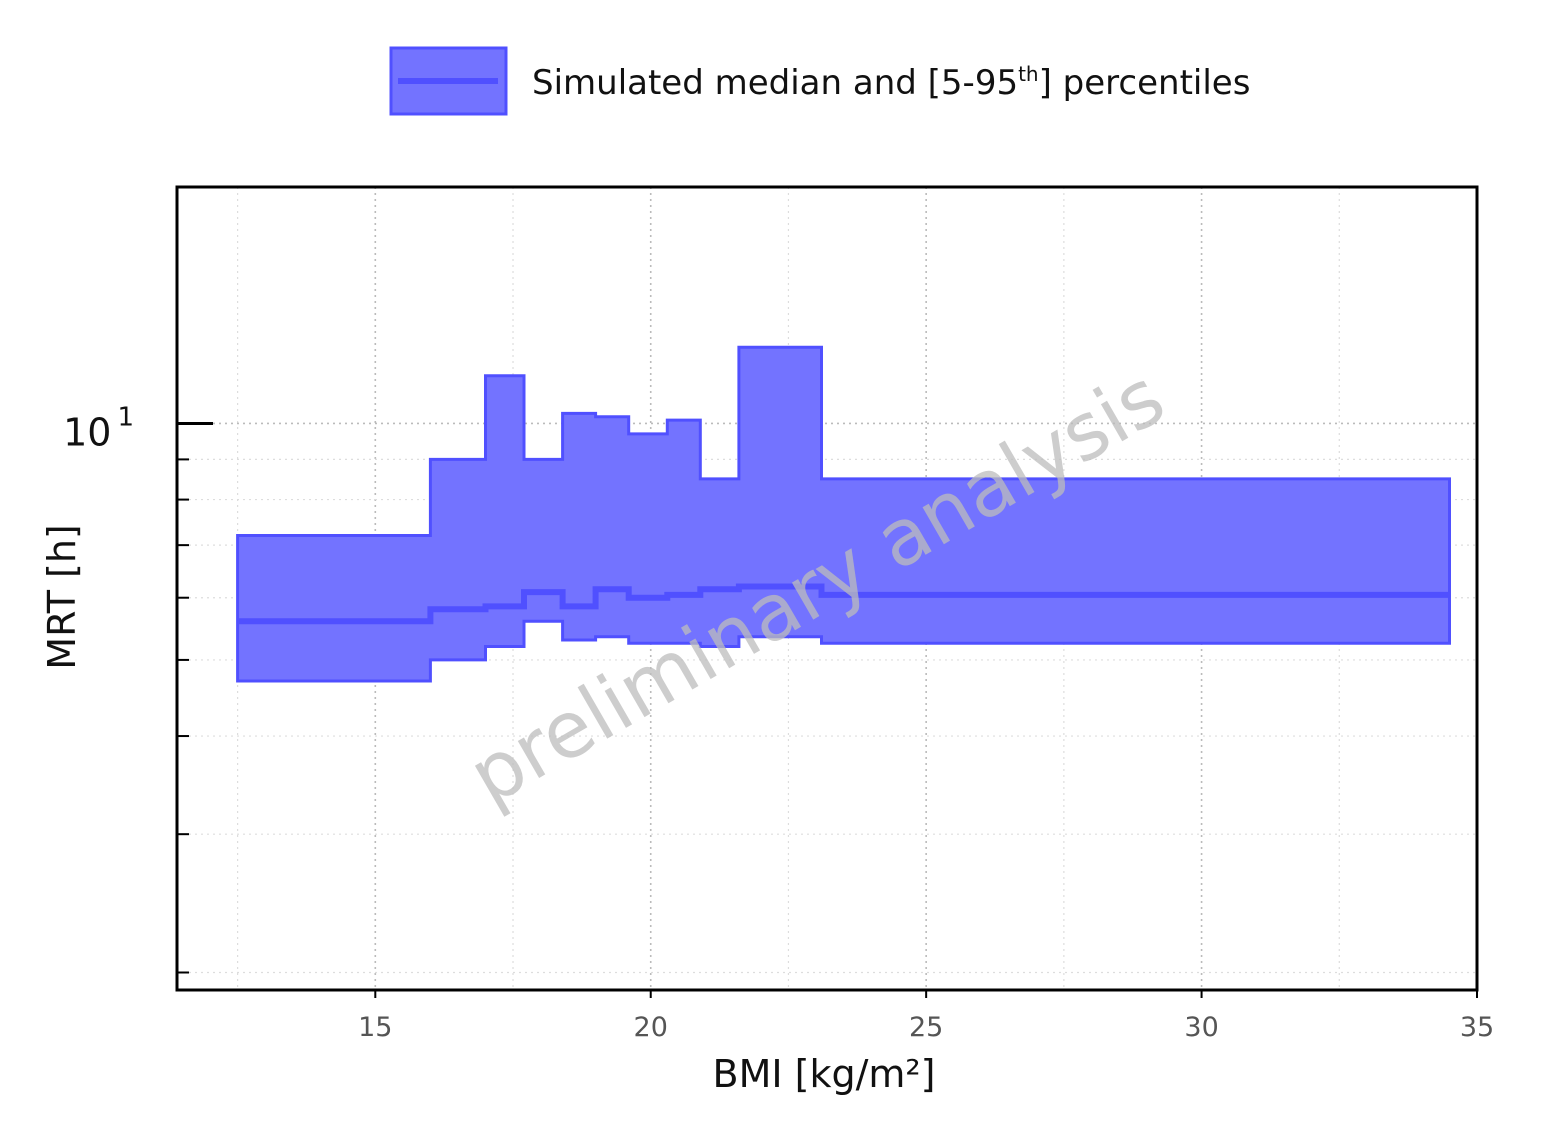  I want to click on y-tick-label: 10 1, so click(98, 428).